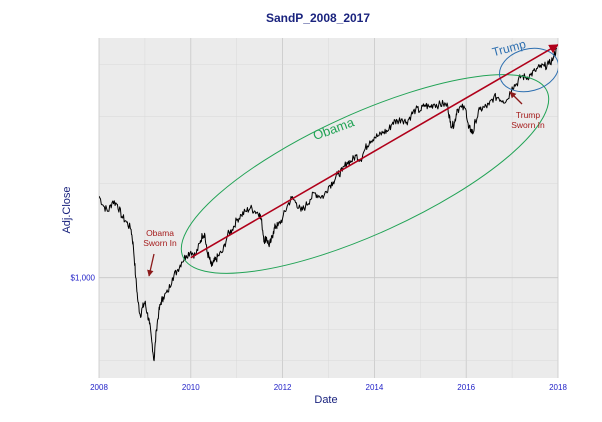  What do you see at coordinates (375, 387) in the screenshot?
I see `x-tick-label: 2014` at bounding box center [375, 387].